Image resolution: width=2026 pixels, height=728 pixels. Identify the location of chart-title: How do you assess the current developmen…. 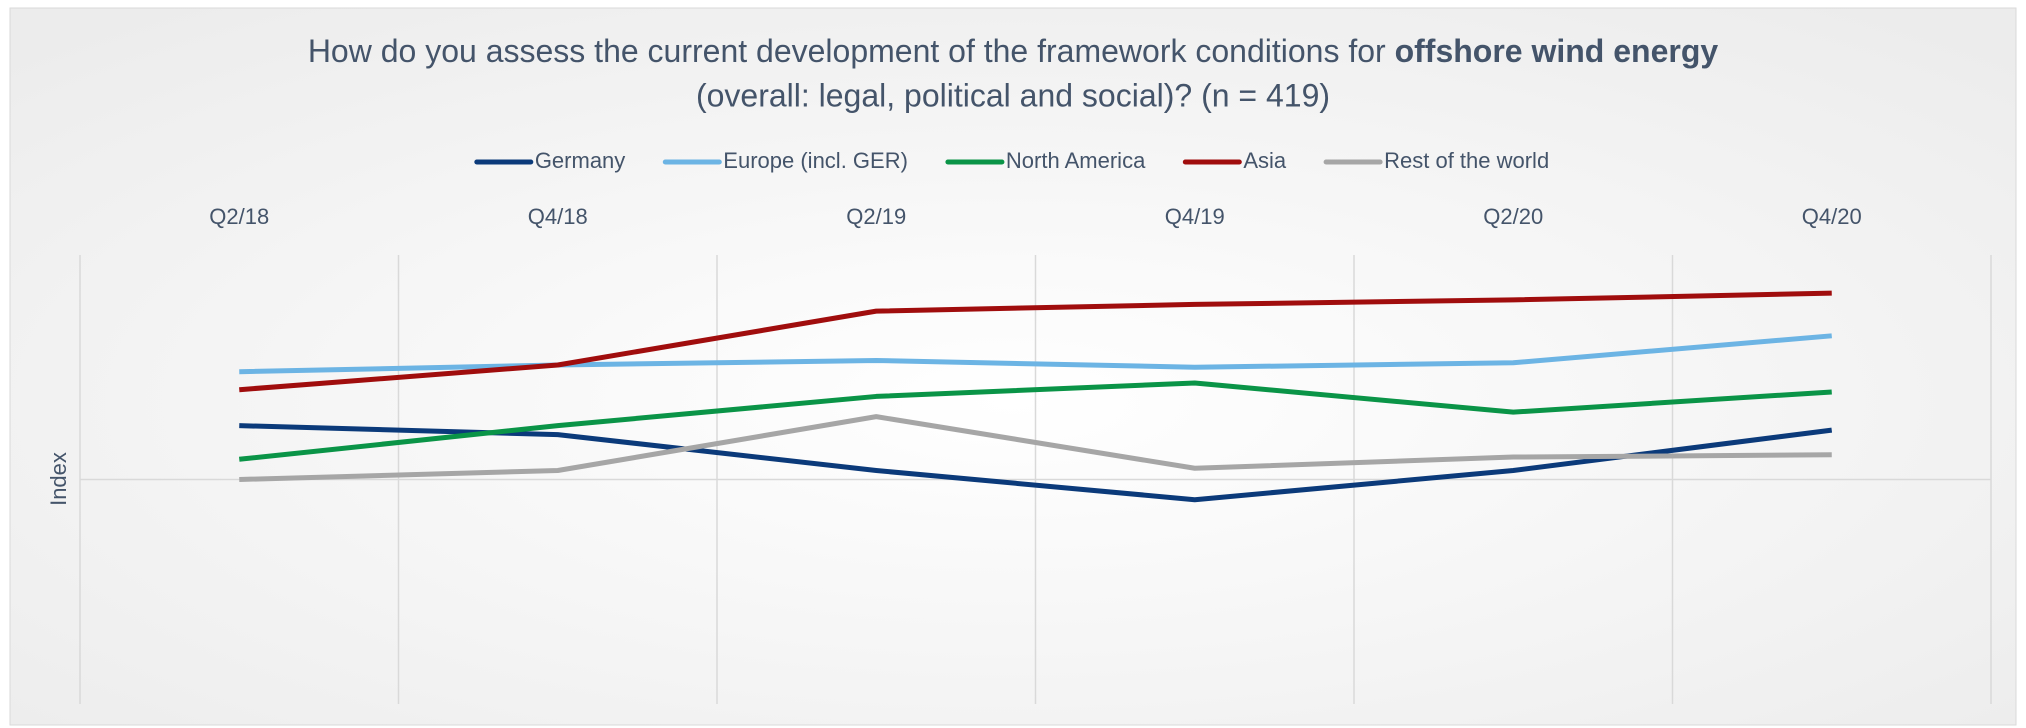
(1013, 51).